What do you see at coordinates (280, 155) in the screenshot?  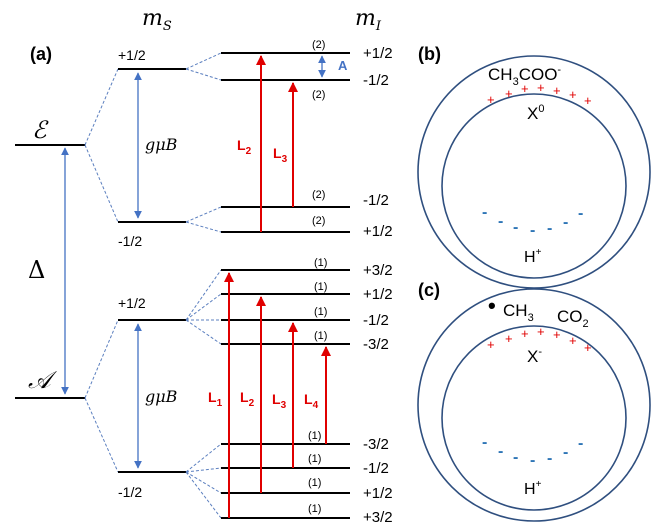 I see `label-upper-l3: L3` at bounding box center [280, 155].